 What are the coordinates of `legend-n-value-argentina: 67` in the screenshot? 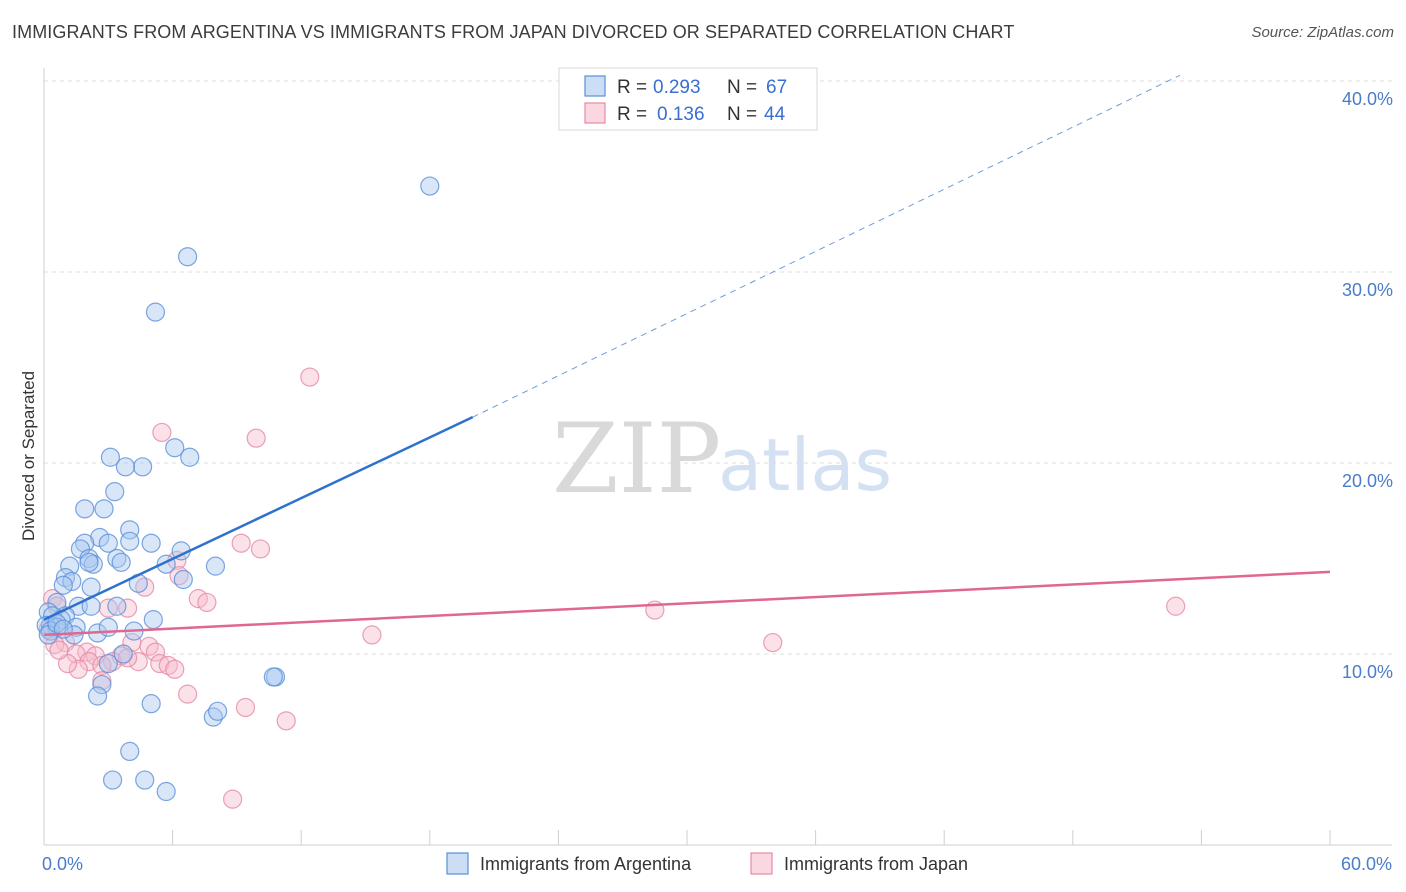 It's located at (776, 87).